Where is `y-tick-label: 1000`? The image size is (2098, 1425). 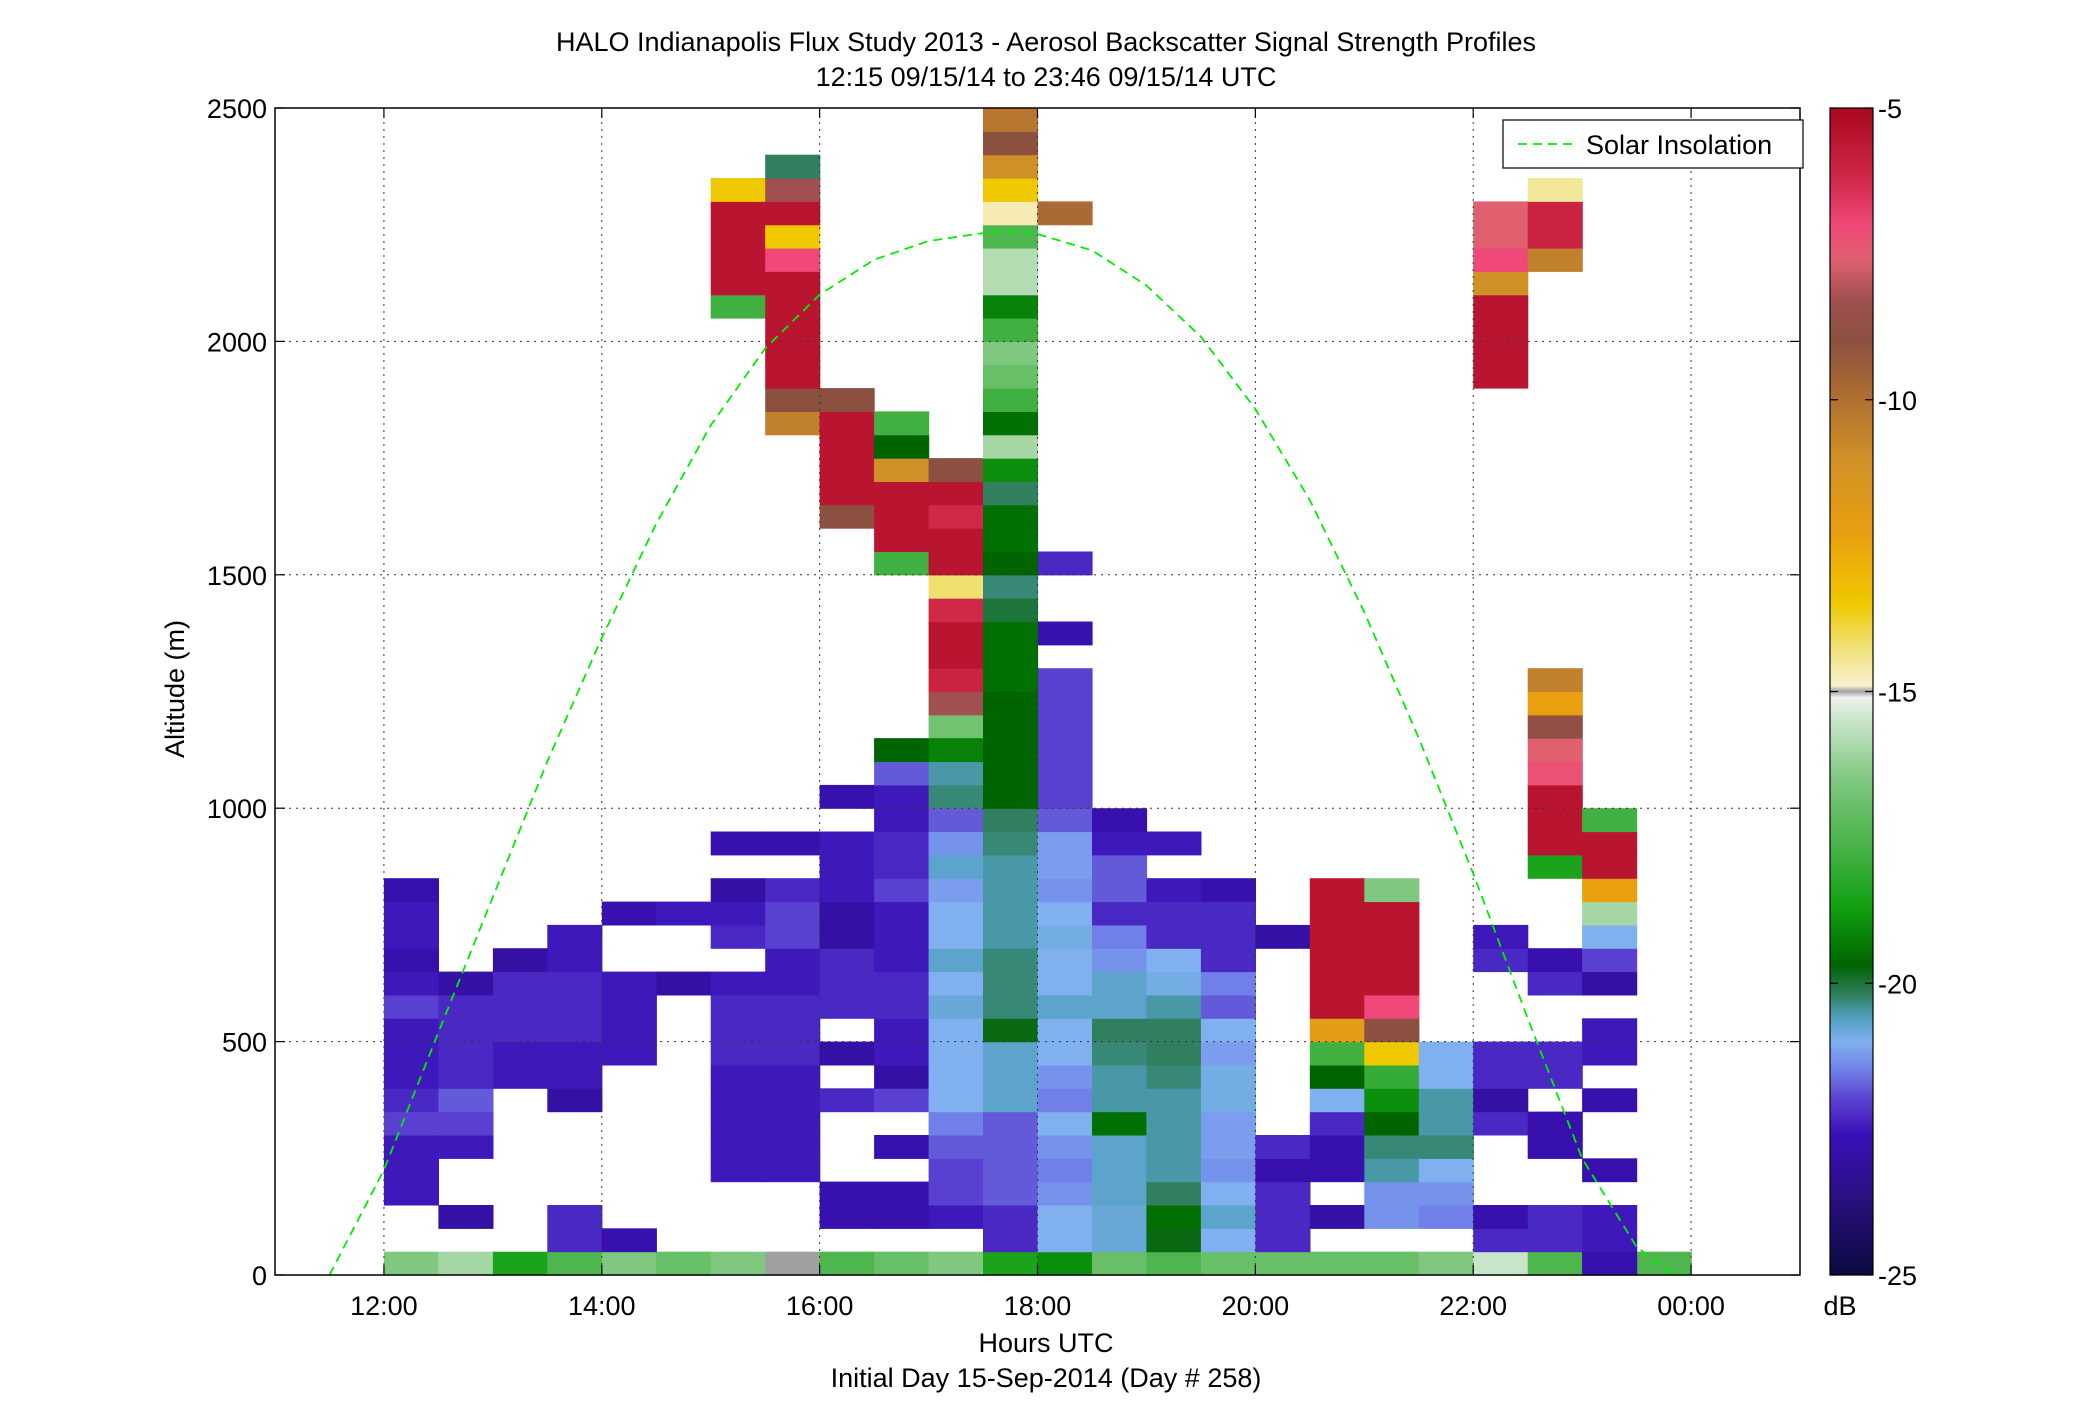 y-tick-label: 1000 is located at coordinates (237, 809).